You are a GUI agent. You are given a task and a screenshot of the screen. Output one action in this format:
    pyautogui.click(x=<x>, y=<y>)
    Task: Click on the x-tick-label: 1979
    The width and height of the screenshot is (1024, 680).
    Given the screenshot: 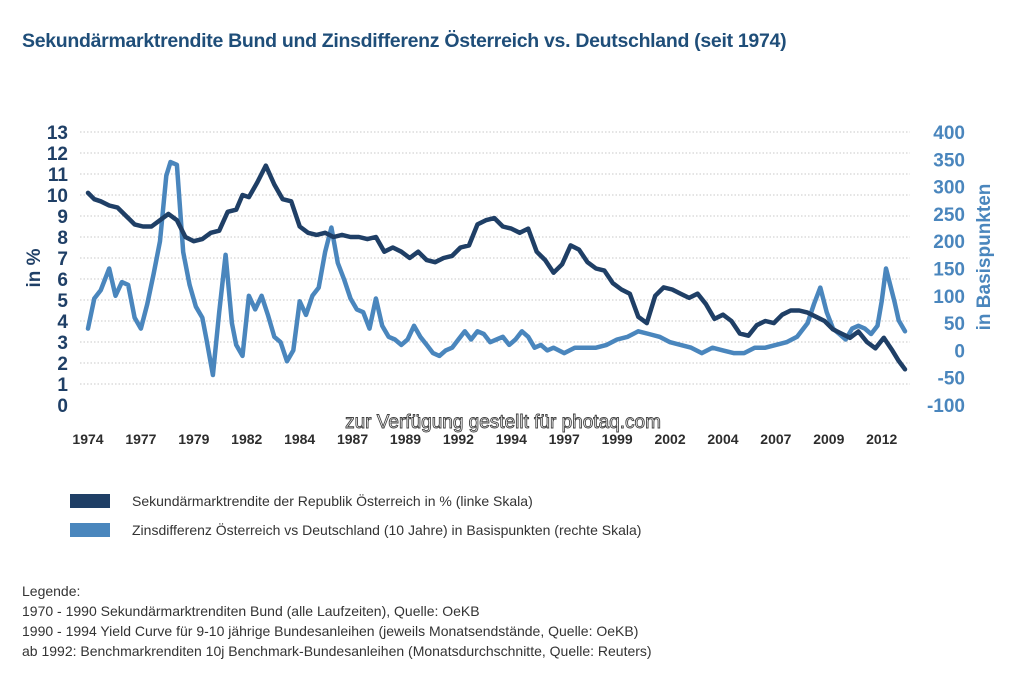 What is the action you would take?
    pyautogui.click(x=193, y=439)
    